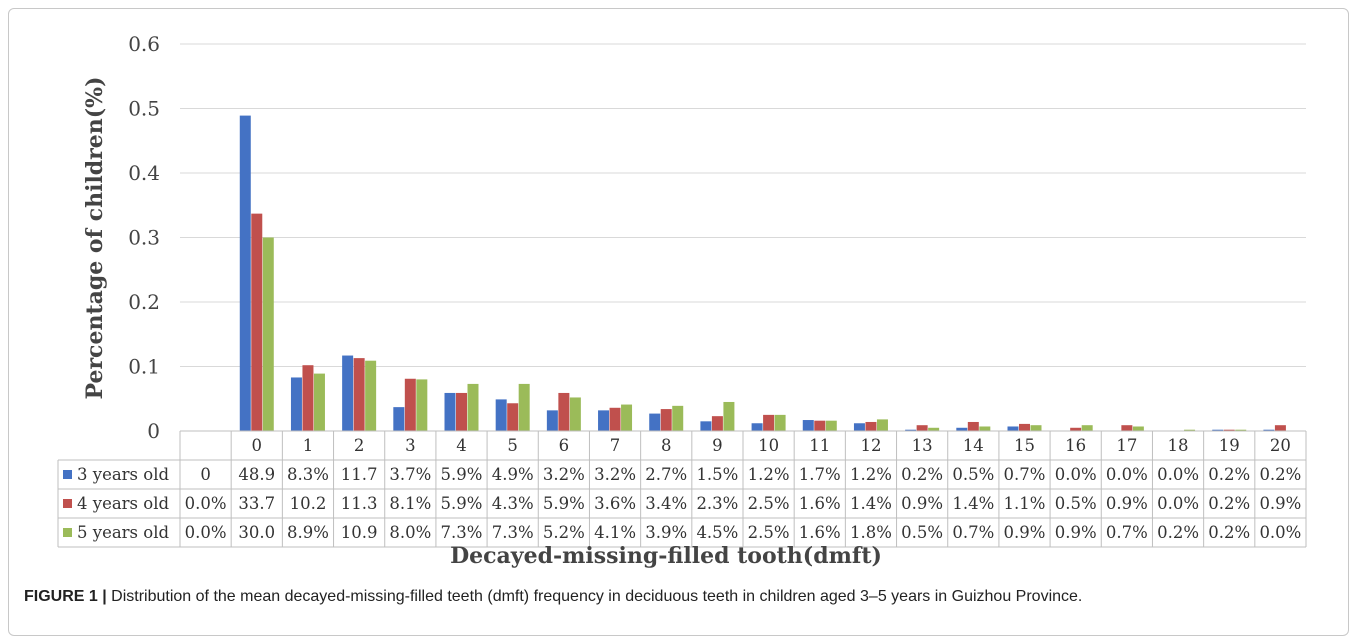 Image resolution: width=1357 pixels, height=644 pixels. What do you see at coordinates (513, 474) in the screenshot?
I see `data-label: 4.9%` at bounding box center [513, 474].